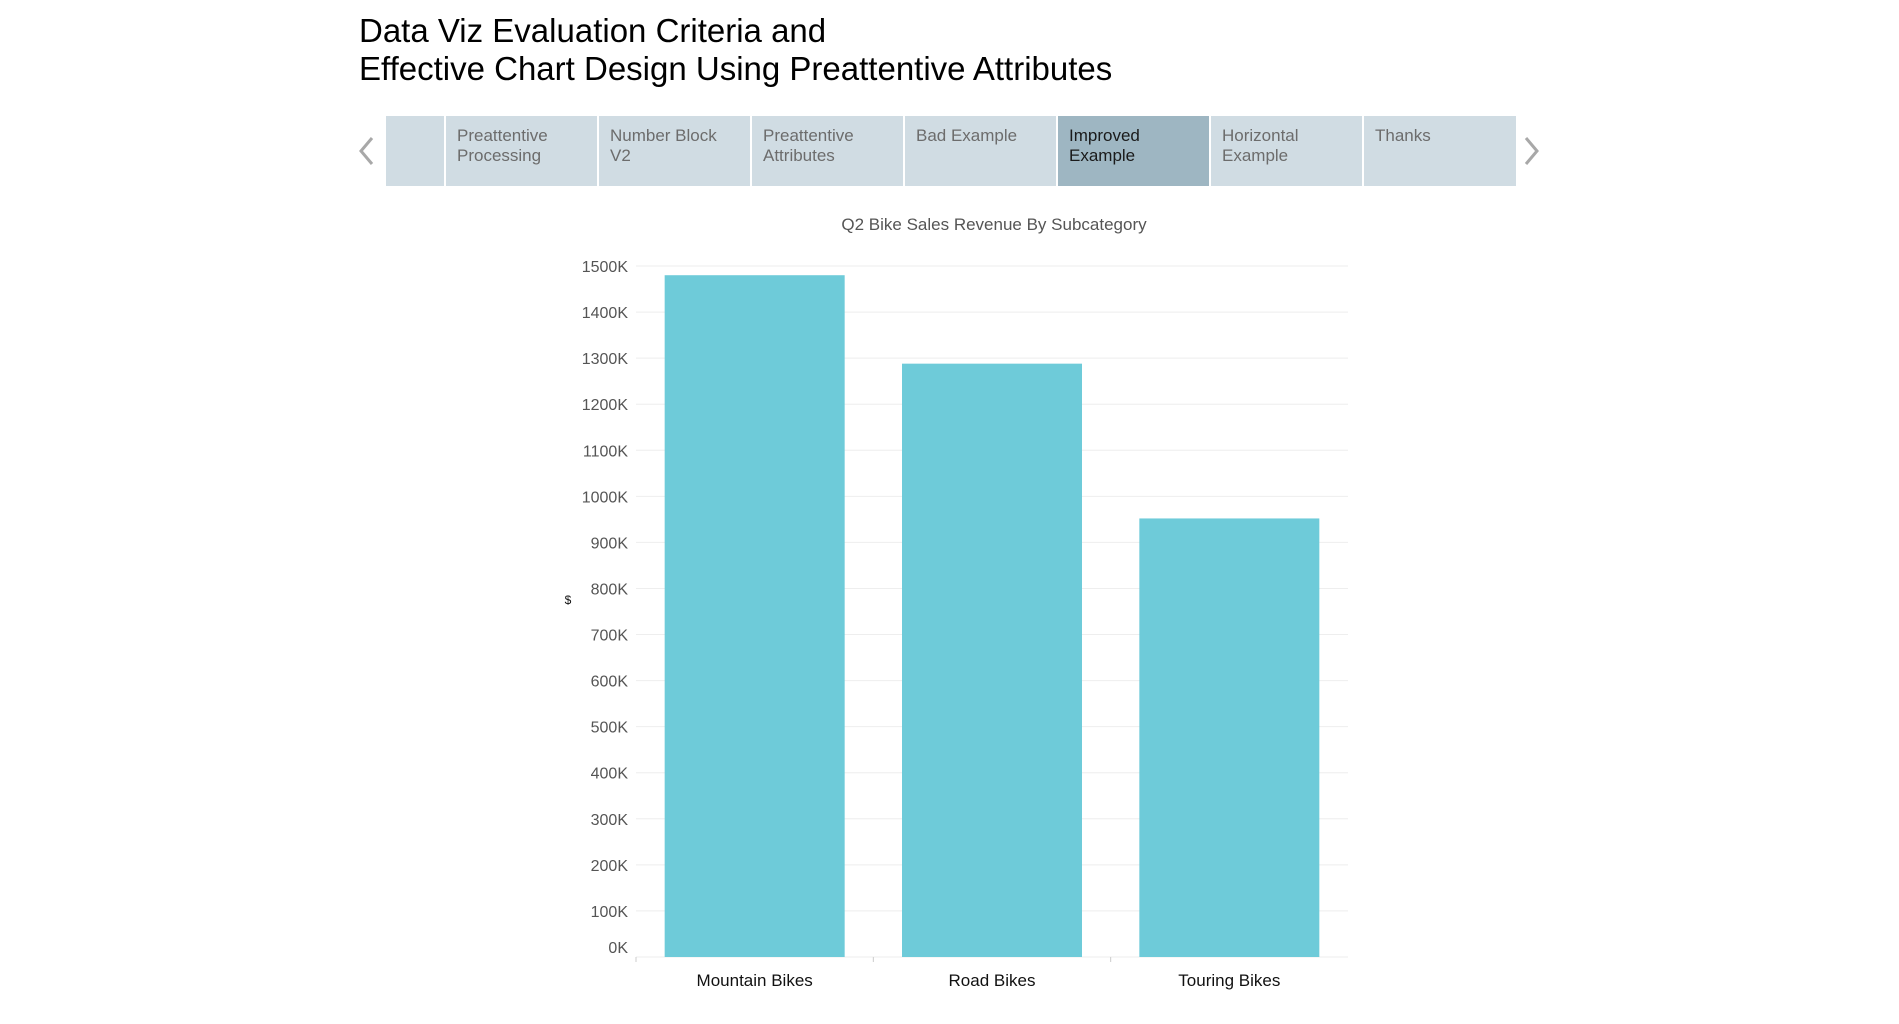 Image resolution: width=1899 pixels, height=1024 pixels. I want to click on y-tick-label: 1000K, so click(605, 497).